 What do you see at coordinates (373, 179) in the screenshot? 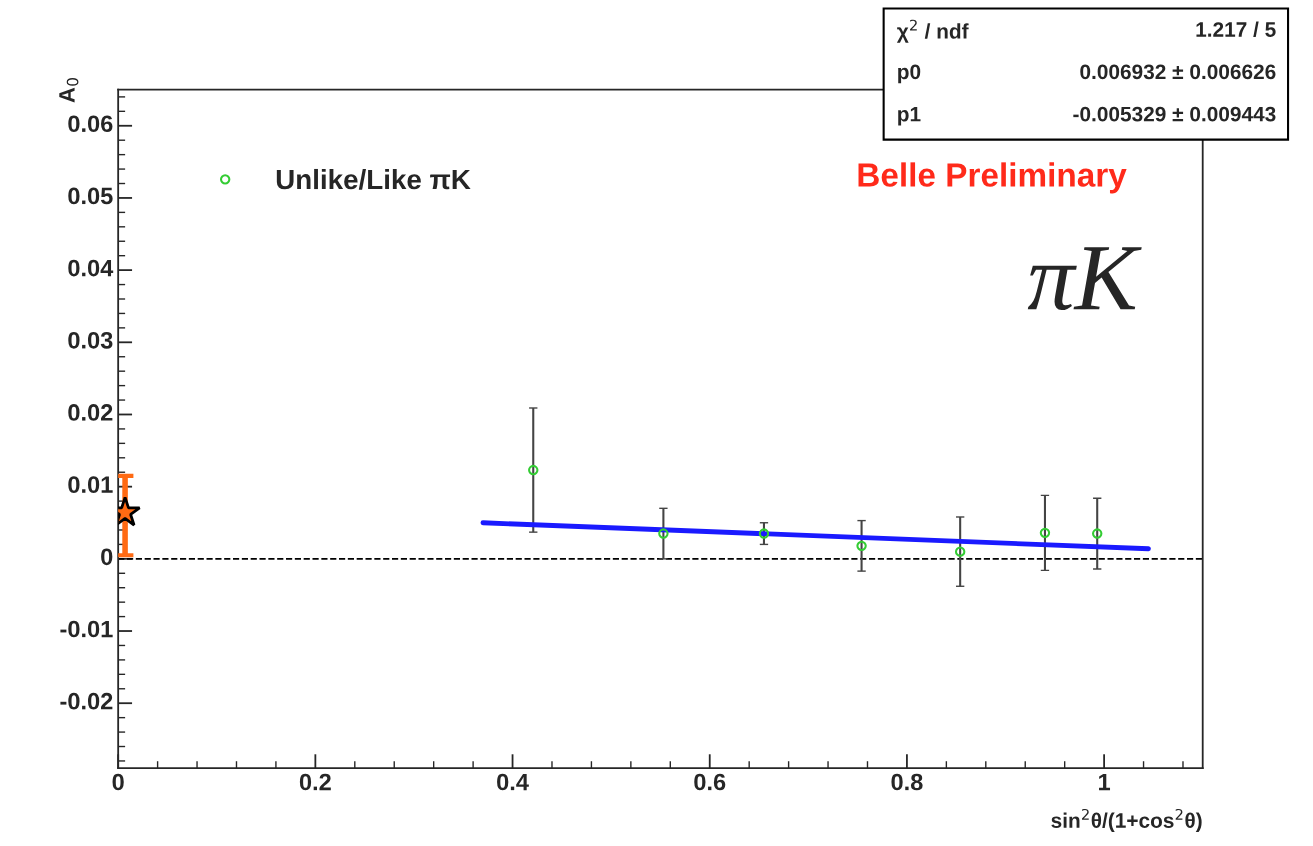
I see `legend-label: Unlike/Like πK` at bounding box center [373, 179].